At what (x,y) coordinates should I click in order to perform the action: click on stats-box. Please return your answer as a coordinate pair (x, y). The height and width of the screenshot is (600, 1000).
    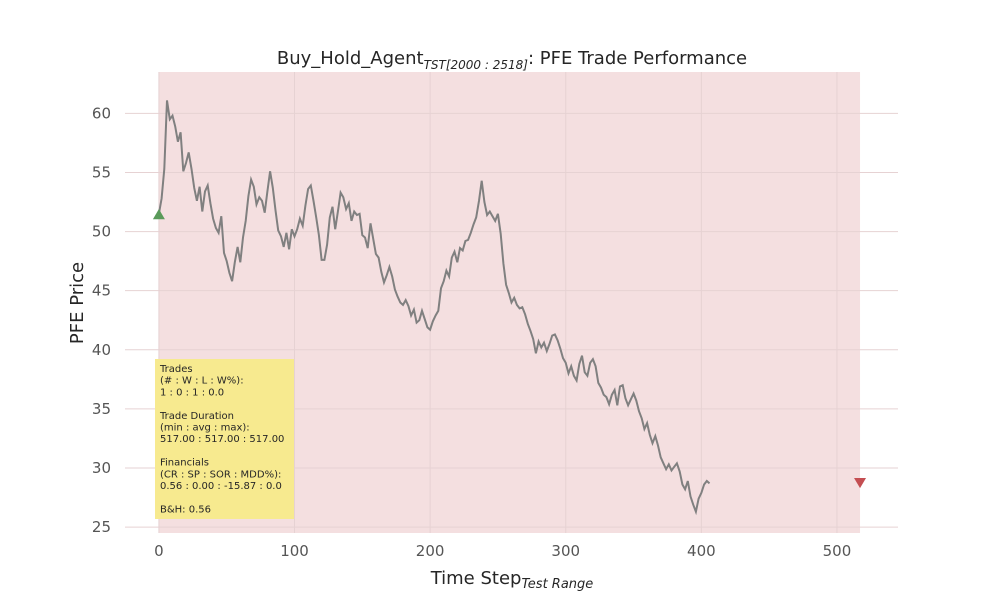
    Looking at the image, I should click on (224, 439).